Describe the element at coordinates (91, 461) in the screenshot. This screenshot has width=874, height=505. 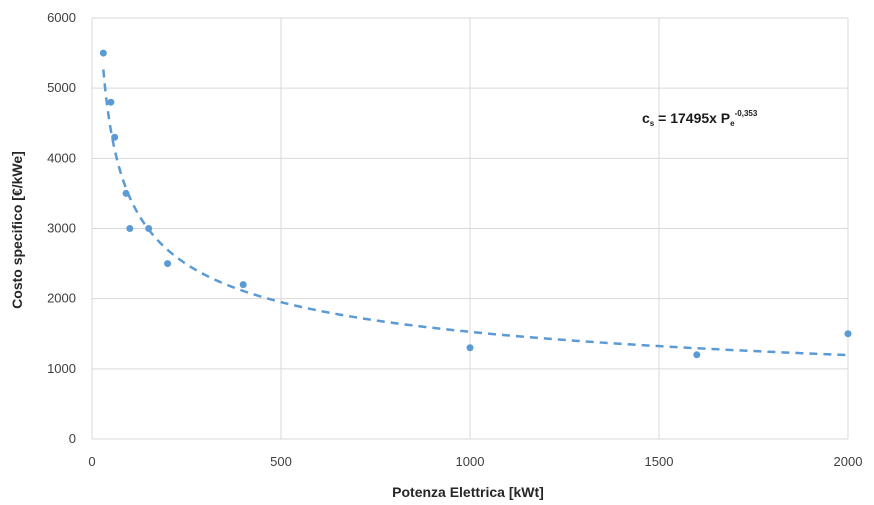
I see `x-tick-label: 0` at that location.